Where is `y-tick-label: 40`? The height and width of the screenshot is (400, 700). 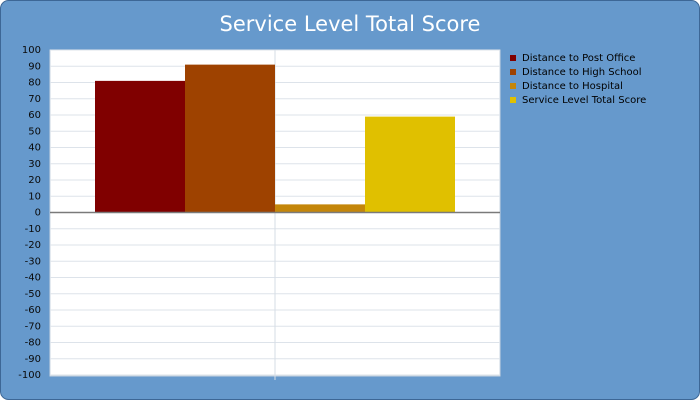 y-tick-label: 40 is located at coordinates (34, 148).